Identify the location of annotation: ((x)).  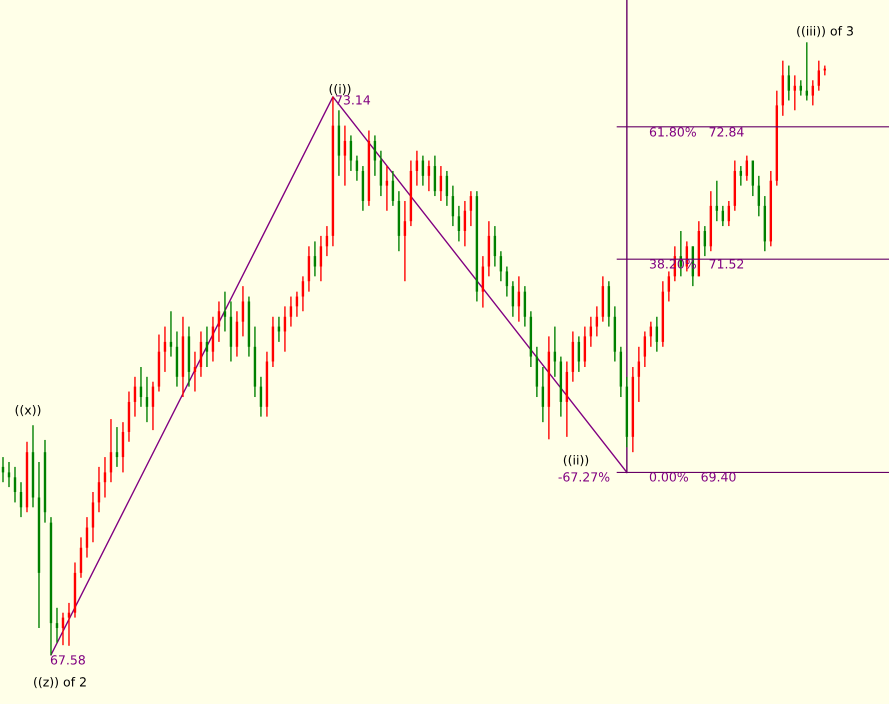
(28, 410).